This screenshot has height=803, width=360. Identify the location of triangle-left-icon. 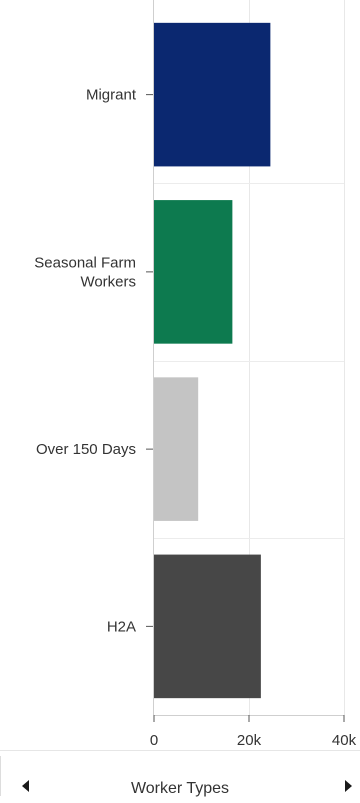
(25, 786).